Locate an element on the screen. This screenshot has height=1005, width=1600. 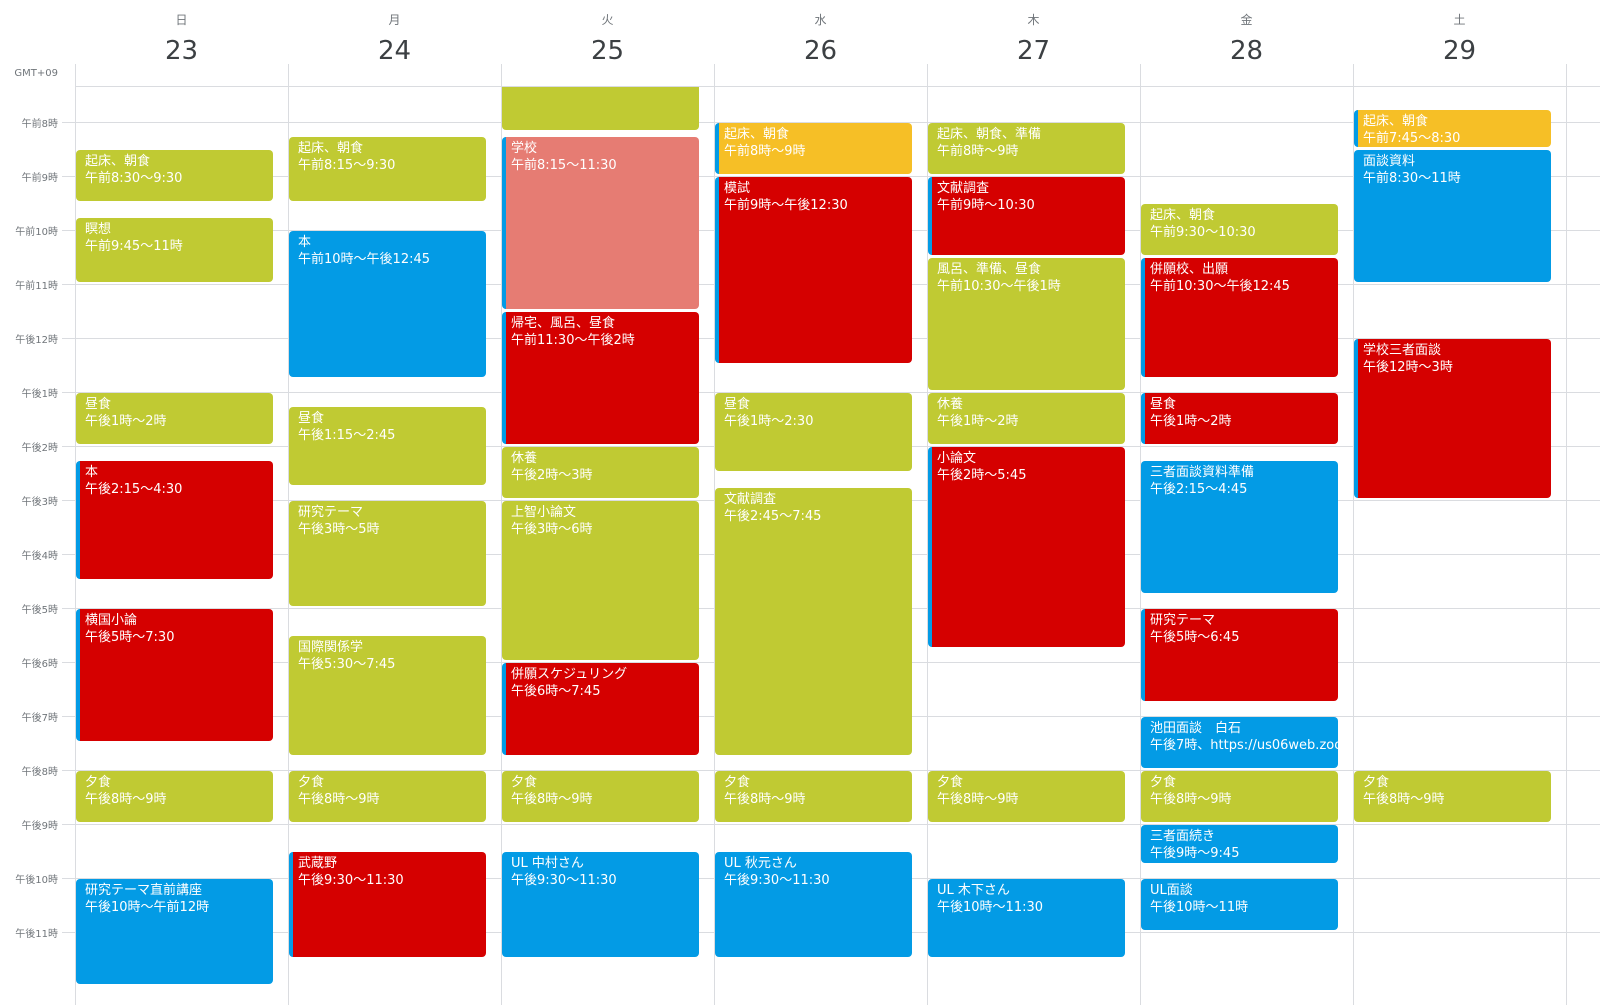
hour-label: 午後5時 is located at coordinates (39, 610).